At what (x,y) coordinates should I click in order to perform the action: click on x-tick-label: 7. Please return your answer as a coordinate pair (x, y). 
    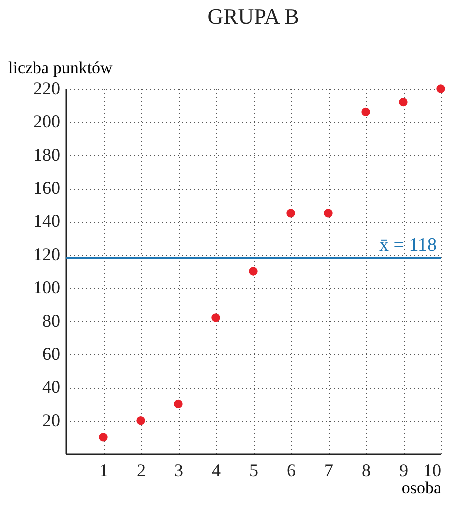
    Looking at the image, I should click on (329, 470).